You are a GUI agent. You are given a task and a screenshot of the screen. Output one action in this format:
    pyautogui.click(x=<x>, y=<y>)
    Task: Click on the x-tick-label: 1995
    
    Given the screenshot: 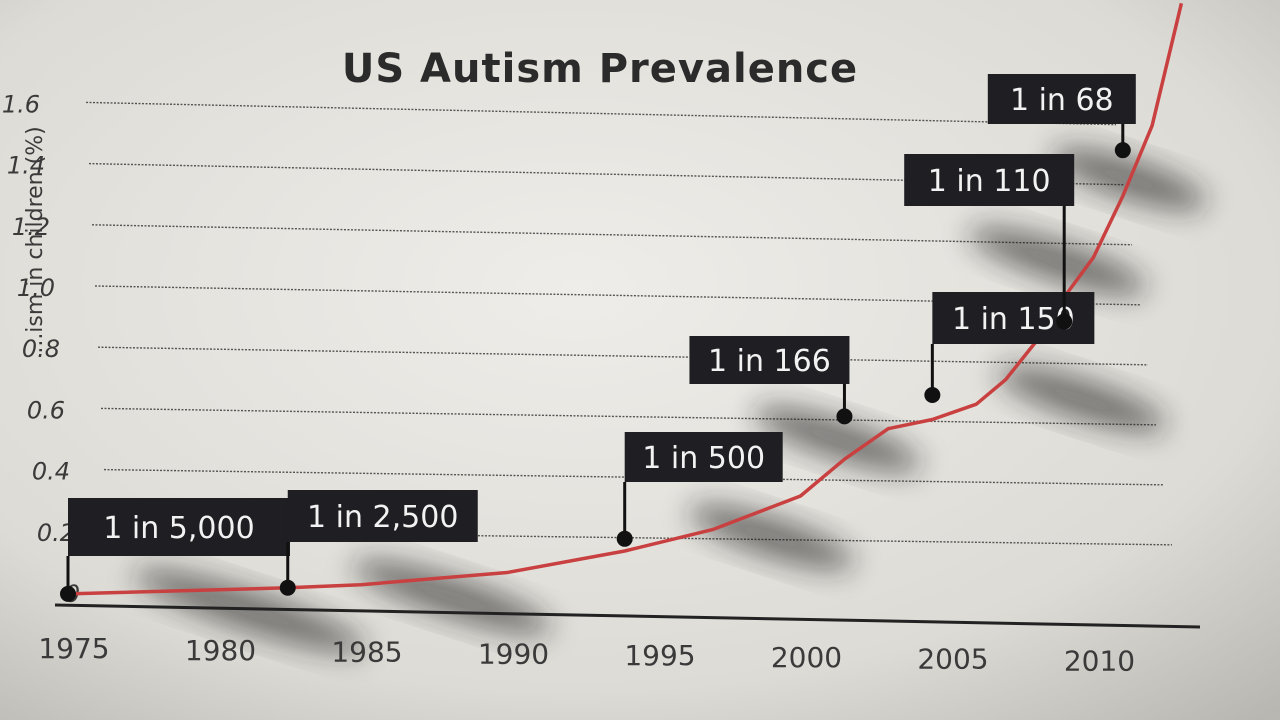 What is the action you would take?
    pyautogui.click(x=659, y=655)
    